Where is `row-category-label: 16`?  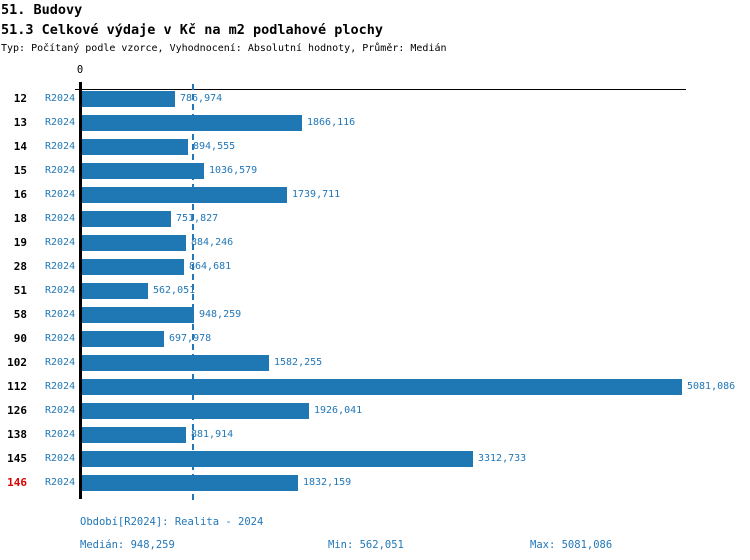 row-category-label: 16 is located at coordinates (20, 194).